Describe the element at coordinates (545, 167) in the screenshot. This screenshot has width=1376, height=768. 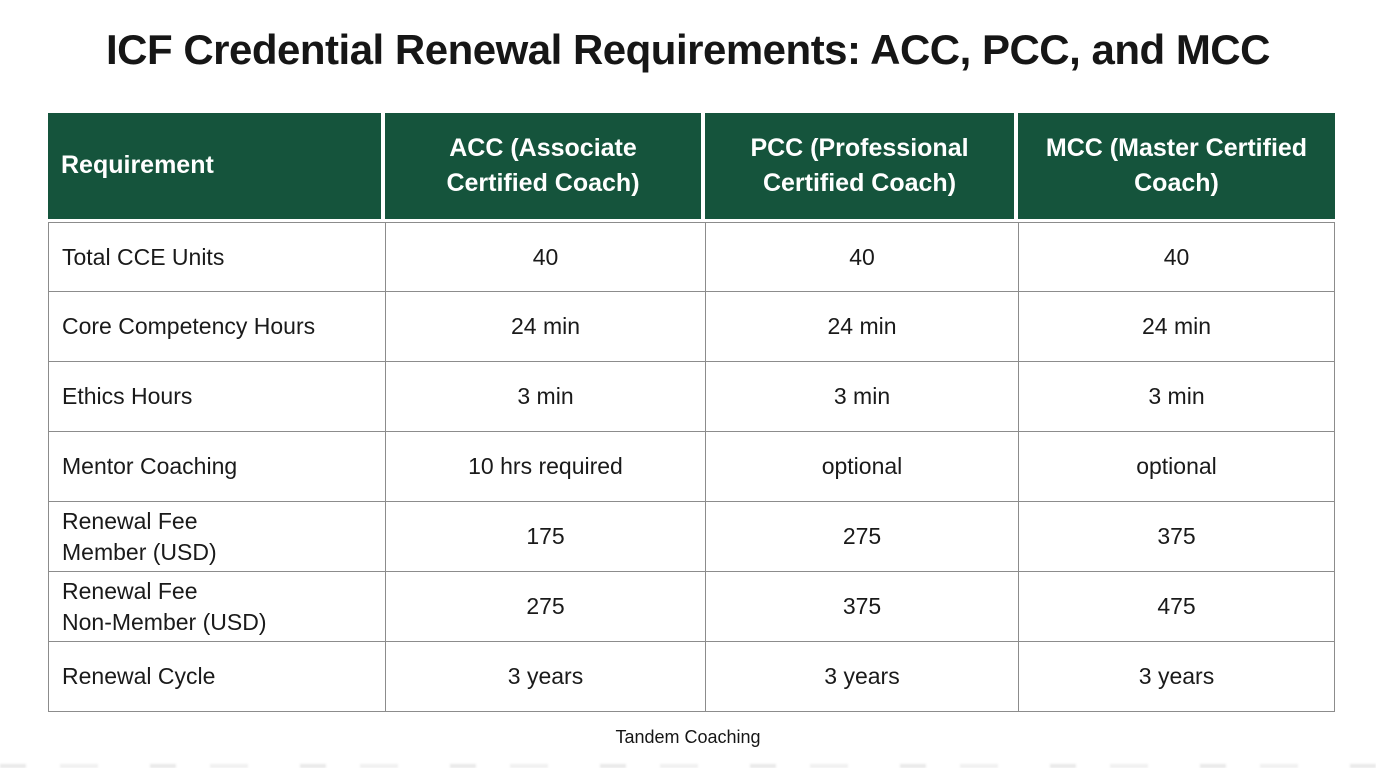
I see `column-header-acc: ACC (Associate Certified Coach)` at that location.